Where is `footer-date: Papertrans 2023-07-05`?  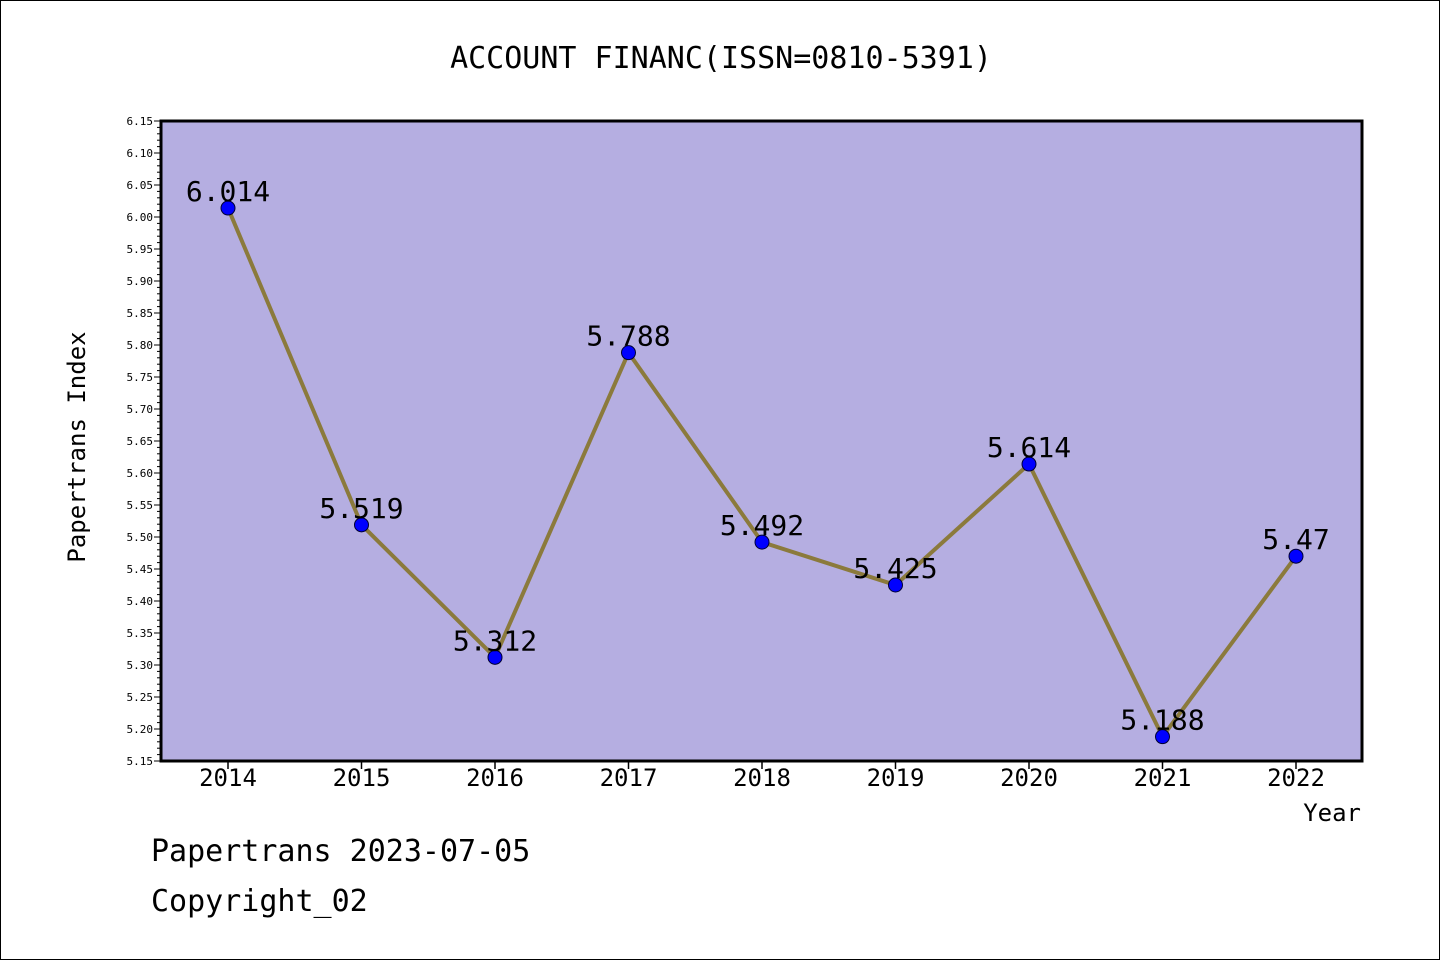
footer-date: Papertrans 2023-07-05 is located at coordinates (341, 851).